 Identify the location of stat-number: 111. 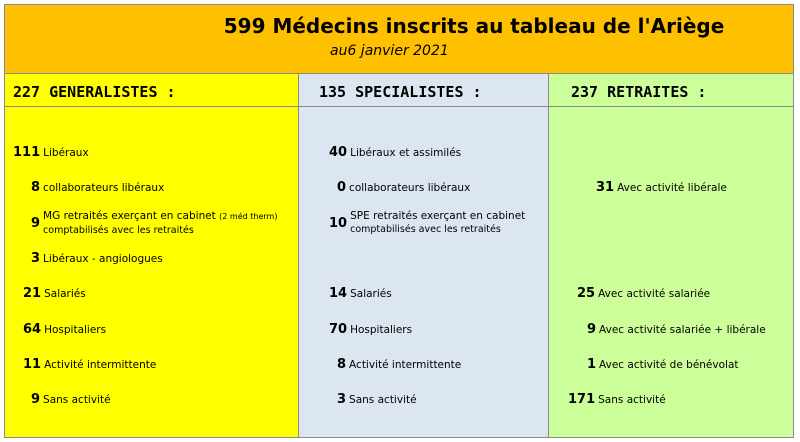
(27, 152).